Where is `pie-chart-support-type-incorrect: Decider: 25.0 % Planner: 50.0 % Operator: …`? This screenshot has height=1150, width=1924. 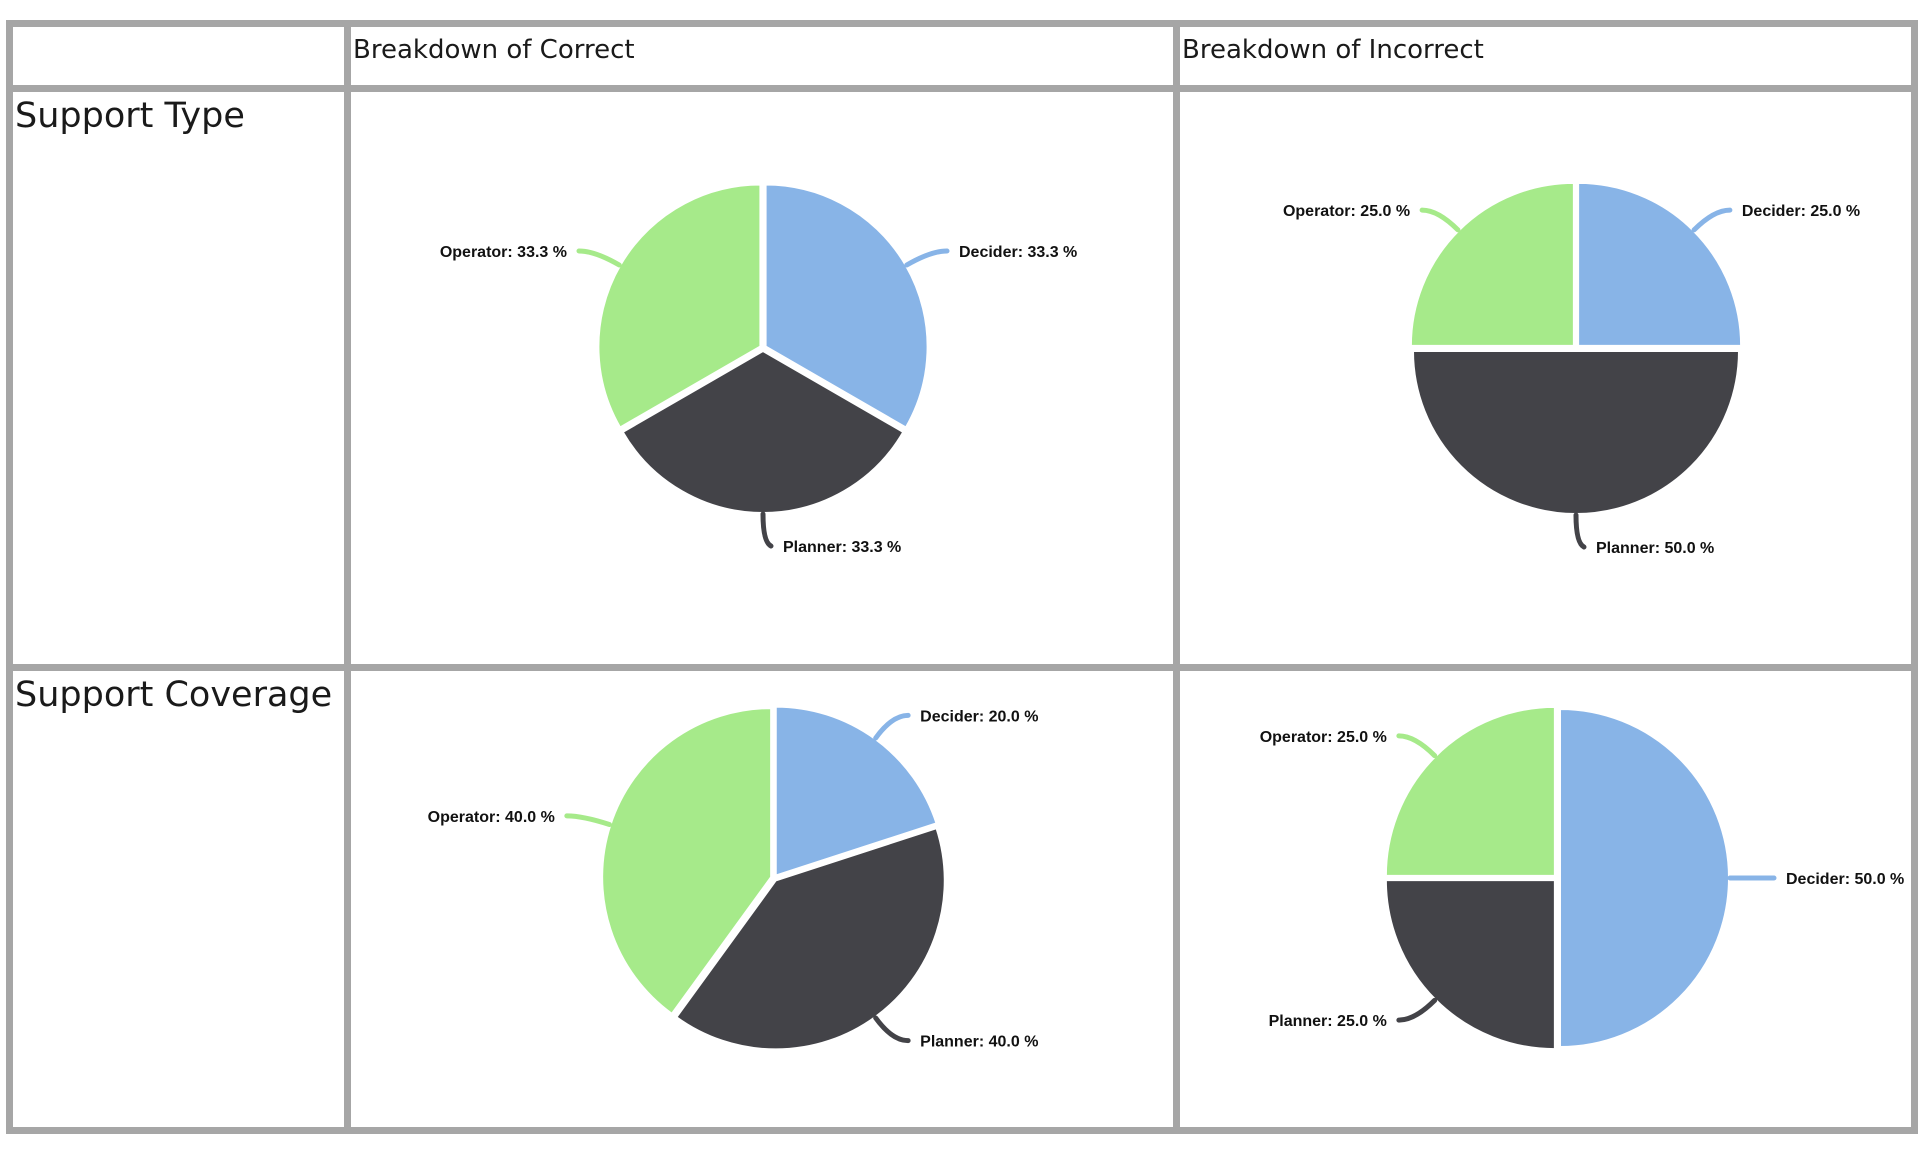
pie-chart-support-type-incorrect: Decider: 25.0 % Planner: 50.0 % Operator: … is located at coordinates (1571, 369).